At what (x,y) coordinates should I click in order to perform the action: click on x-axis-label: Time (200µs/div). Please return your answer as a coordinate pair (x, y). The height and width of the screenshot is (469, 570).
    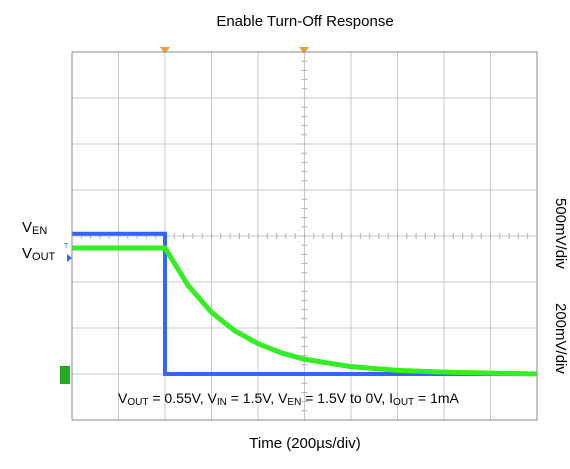
    Looking at the image, I should click on (304, 443).